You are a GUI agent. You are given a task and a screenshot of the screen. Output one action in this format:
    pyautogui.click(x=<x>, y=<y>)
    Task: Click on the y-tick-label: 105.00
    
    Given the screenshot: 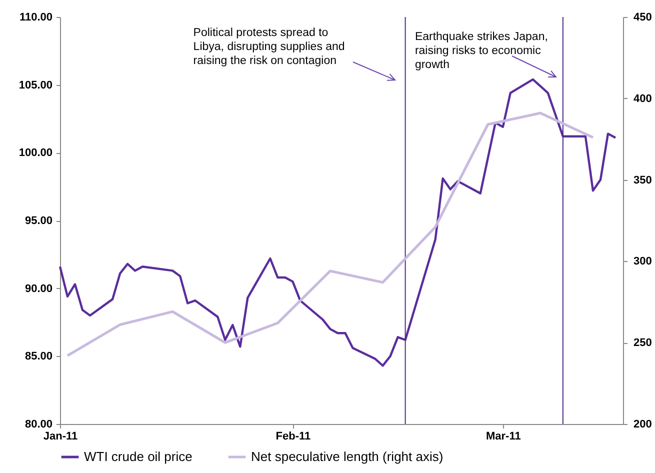 What is the action you would take?
    pyautogui.click(x=35, y=85)
    